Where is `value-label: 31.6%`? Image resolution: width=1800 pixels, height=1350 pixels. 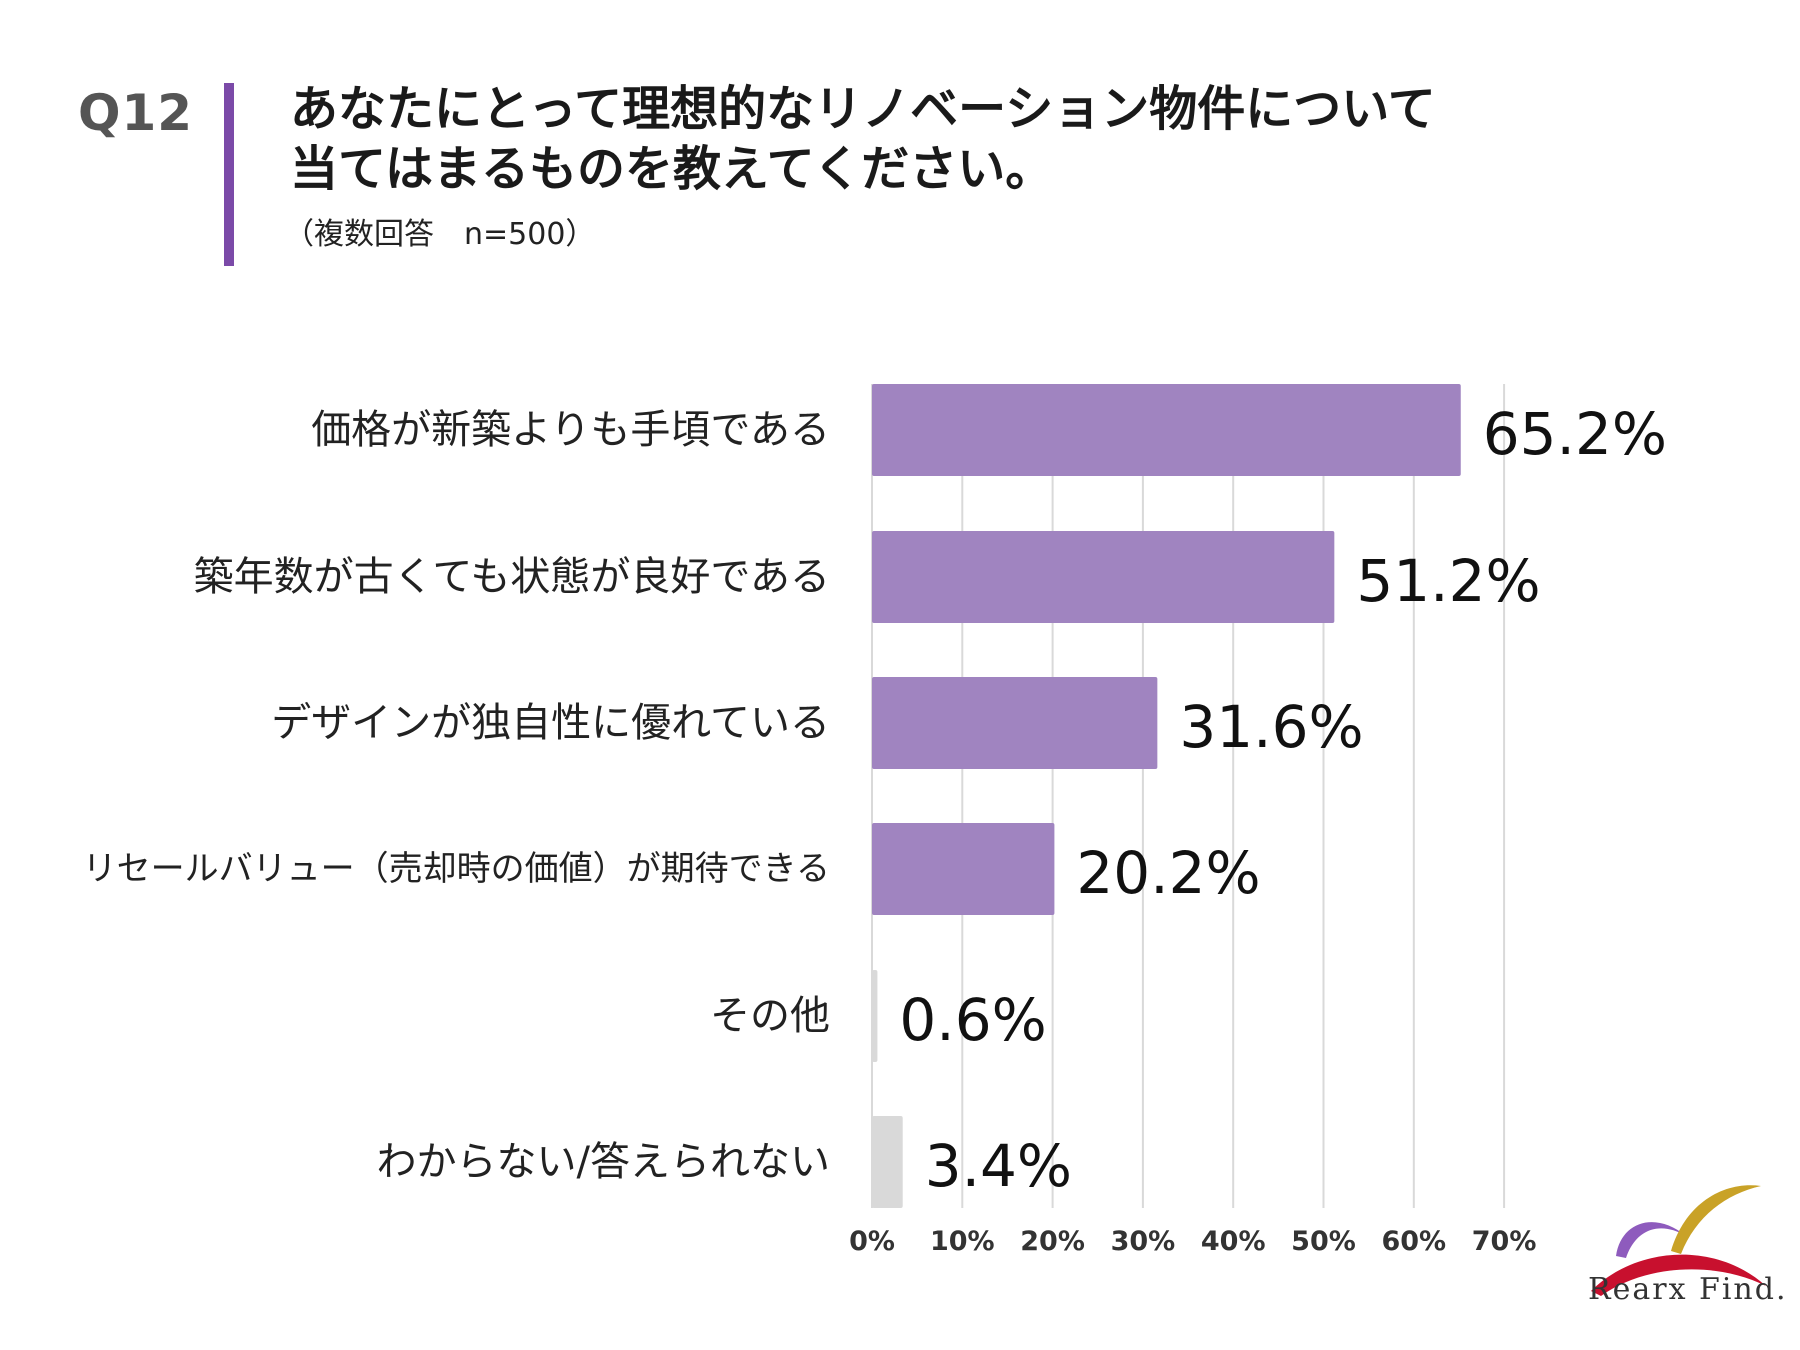 value-label: 31.6% is located at coordinates (1271, 727).